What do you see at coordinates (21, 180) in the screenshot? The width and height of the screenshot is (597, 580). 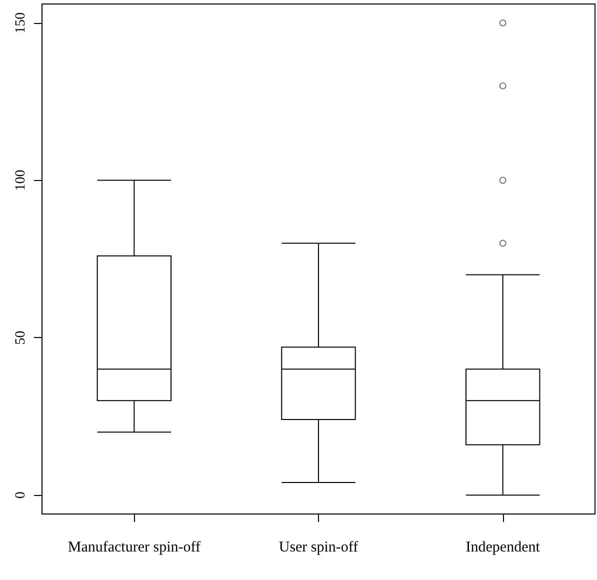 I see `y-tick-label: 100` at bounding box center [21, 180].